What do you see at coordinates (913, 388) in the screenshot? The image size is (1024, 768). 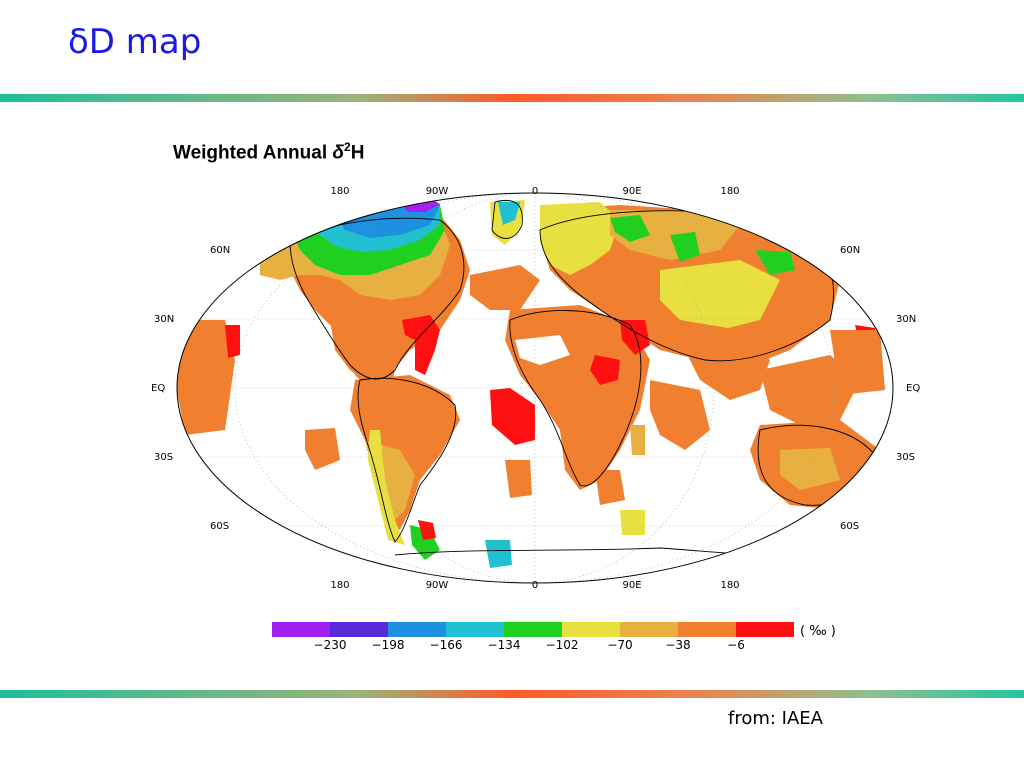 I see `lat-label-right: EQ` at bounding box center [913, 388].